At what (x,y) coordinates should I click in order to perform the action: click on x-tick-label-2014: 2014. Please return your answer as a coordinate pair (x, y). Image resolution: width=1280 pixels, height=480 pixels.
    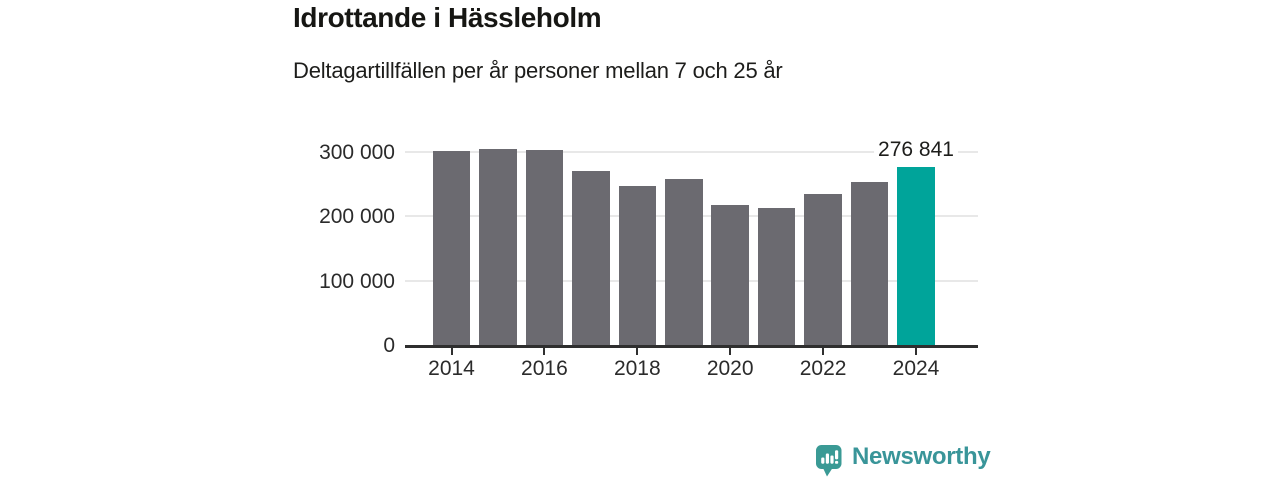
    Looking at the image, I should click on (451, 368).